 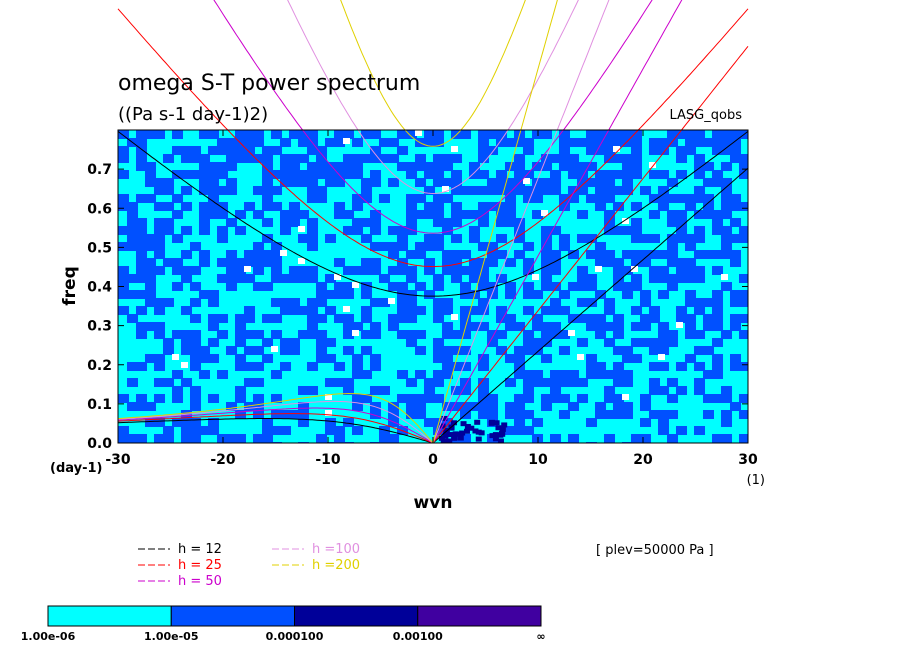 What do you see at coordinates (706, 115) in the screenshot?
I see `dataset-label: LASG_qobs` at bounding box center [706, 115].